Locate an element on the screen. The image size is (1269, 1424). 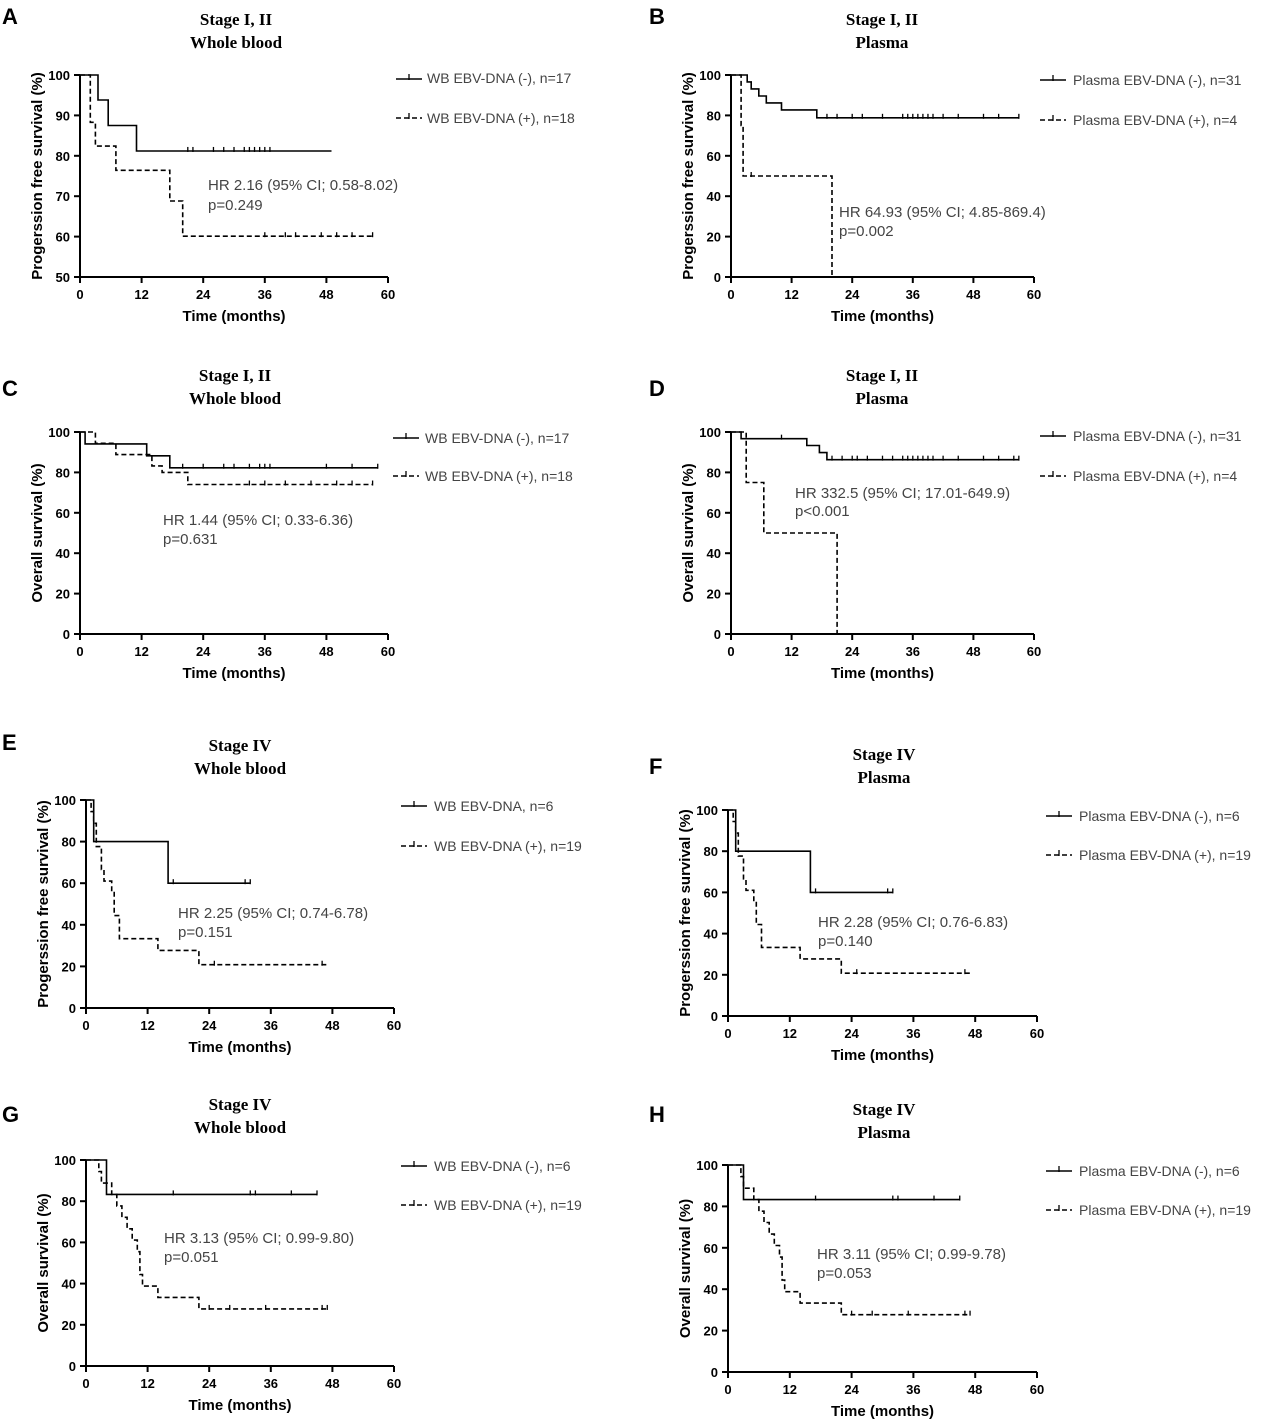
legend-label-dashed: Plasma EBV-DNA (+), n=19 is located at coordinates (1165, 1210).